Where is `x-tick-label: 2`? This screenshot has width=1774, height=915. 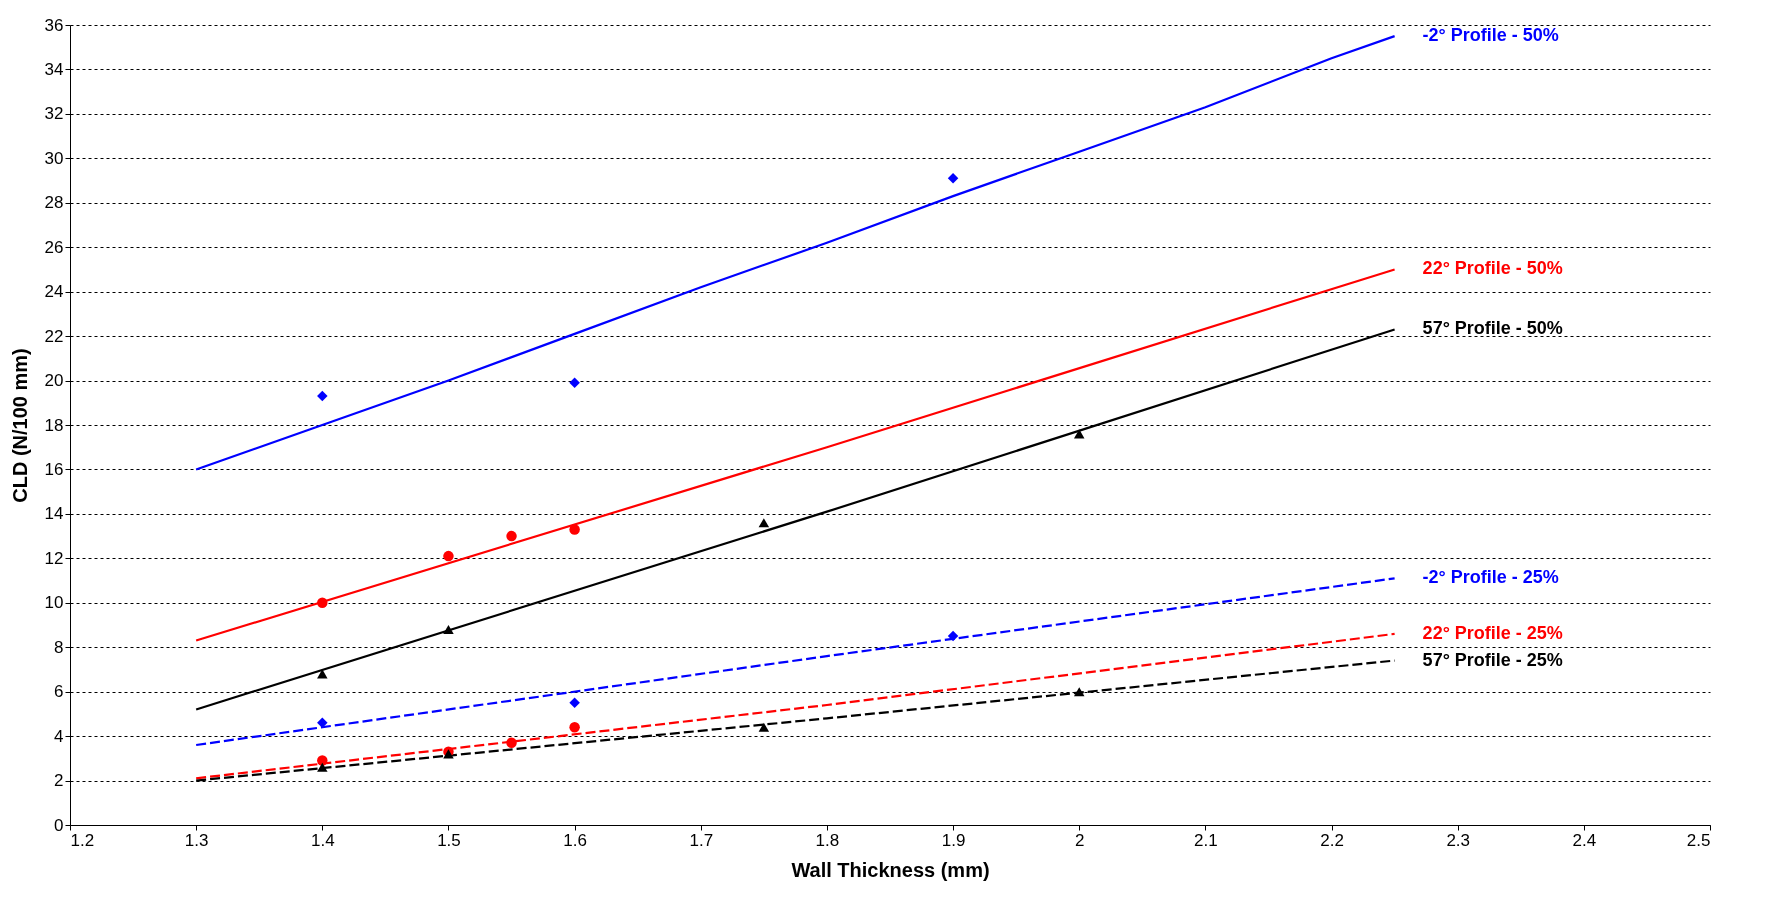
x-tick-label: 2 is located at coordinates (1080, 840).